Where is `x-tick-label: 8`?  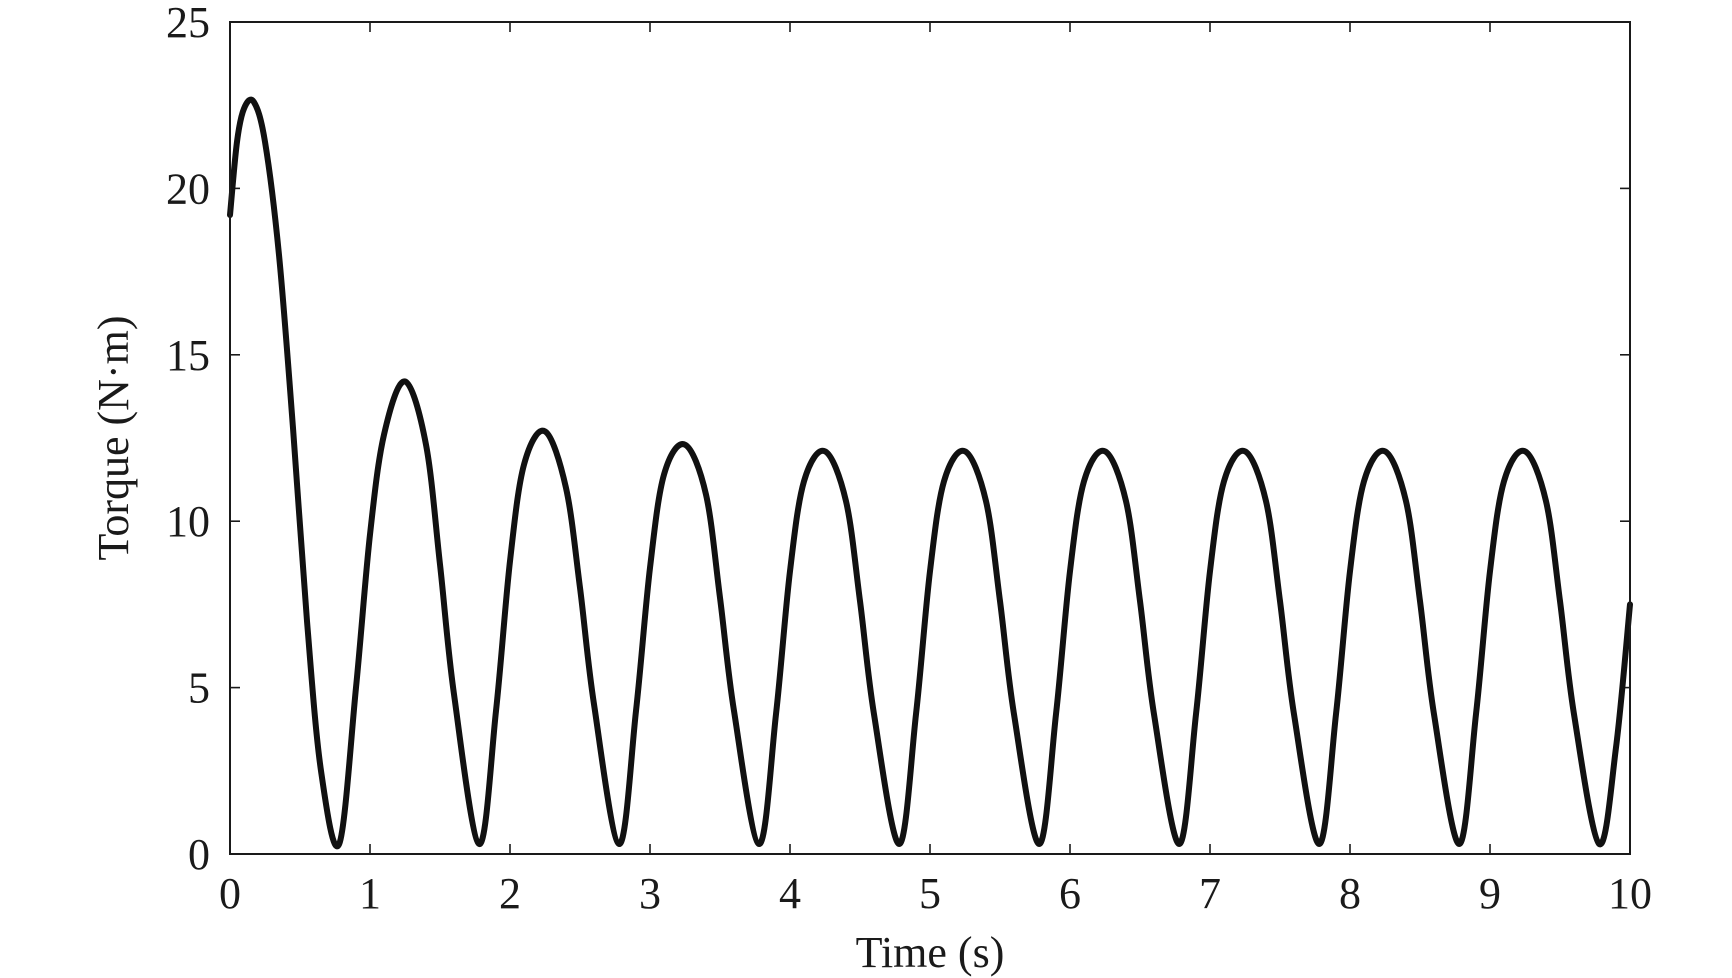
x-tick-label: 8 is located at coordinates (1350, 893).